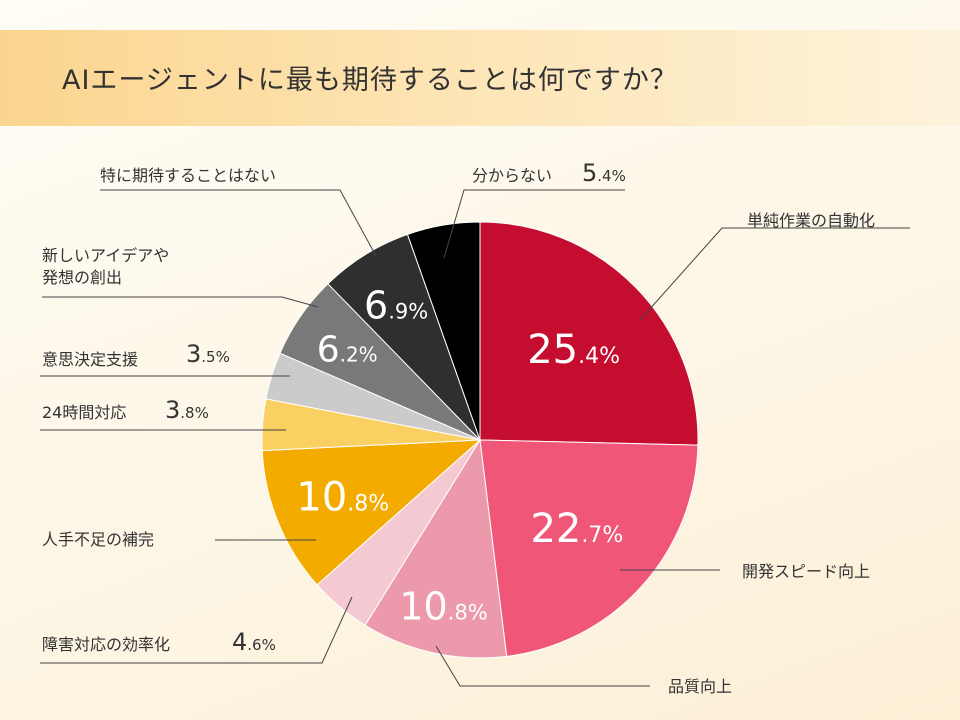  Describe the element at coordinates (105, 266) in the screenshot. I see `slice-label: 新しいアイデアや発想の創出` at that location.